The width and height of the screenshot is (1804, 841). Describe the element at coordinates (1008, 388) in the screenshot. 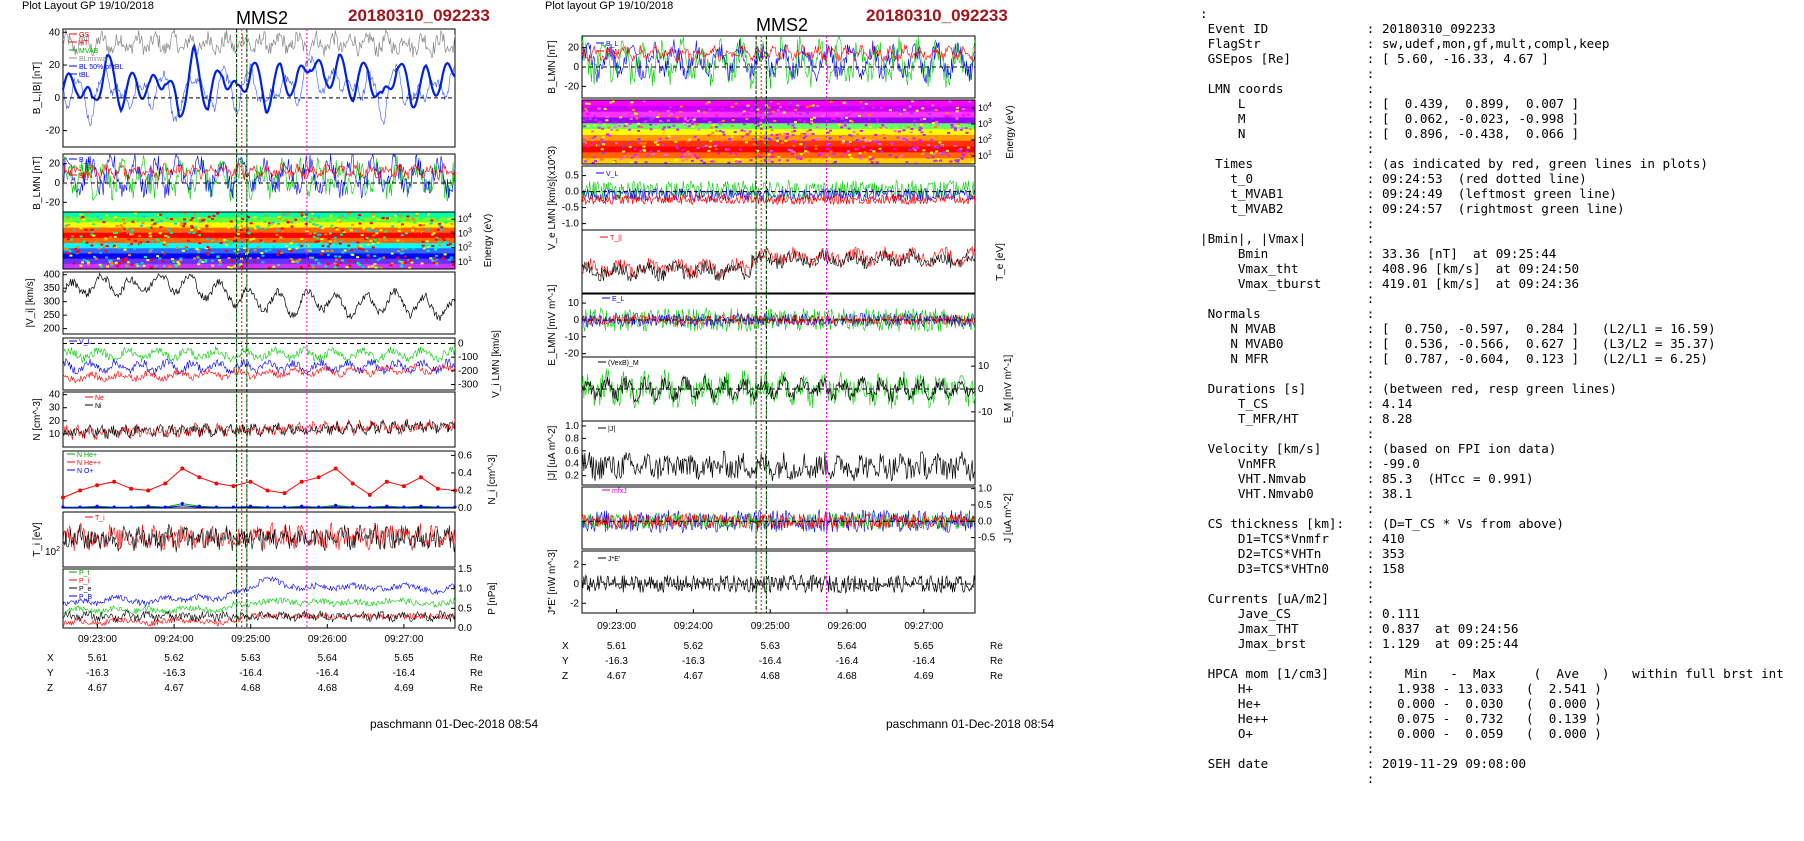

I see `y-axis-label: E_M [mV m^-1]` at that location.